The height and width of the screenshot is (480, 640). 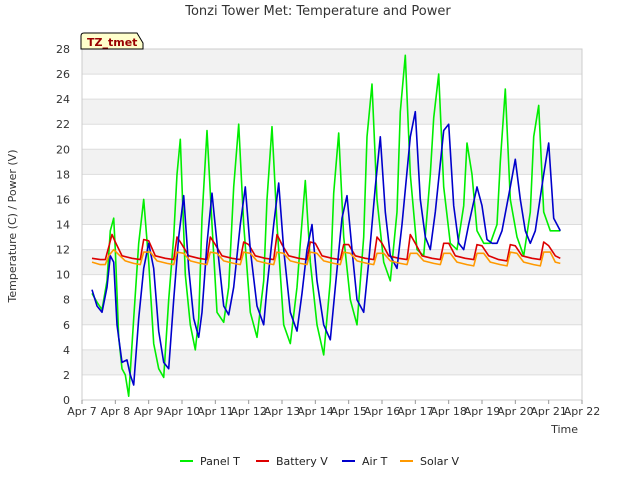 I want to click on x-tick-label: Apr 20, so click(x=515, y=411).